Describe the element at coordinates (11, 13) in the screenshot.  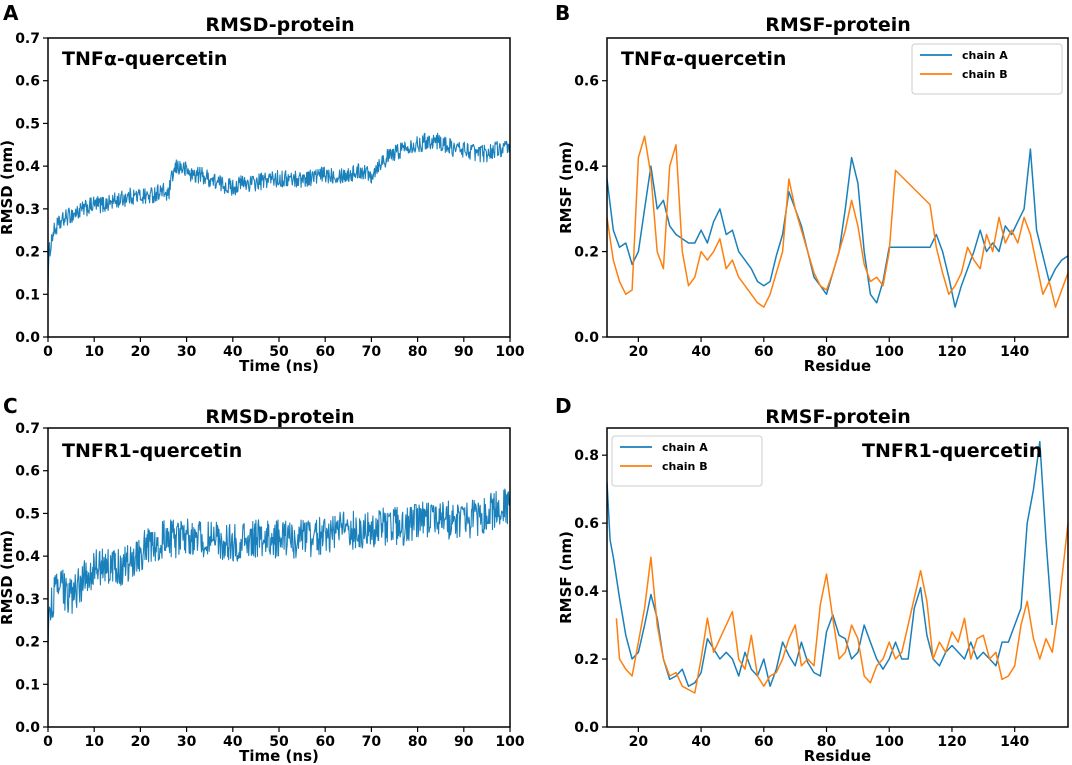
I see `panel-letter: A` at that location.